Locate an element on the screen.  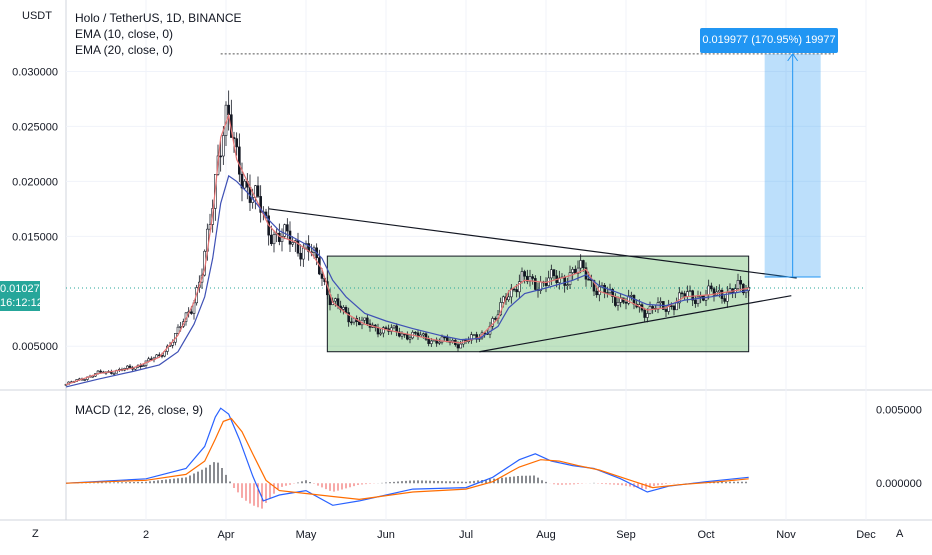
x-tick-label: Jun is located at coordinates (386, 535).